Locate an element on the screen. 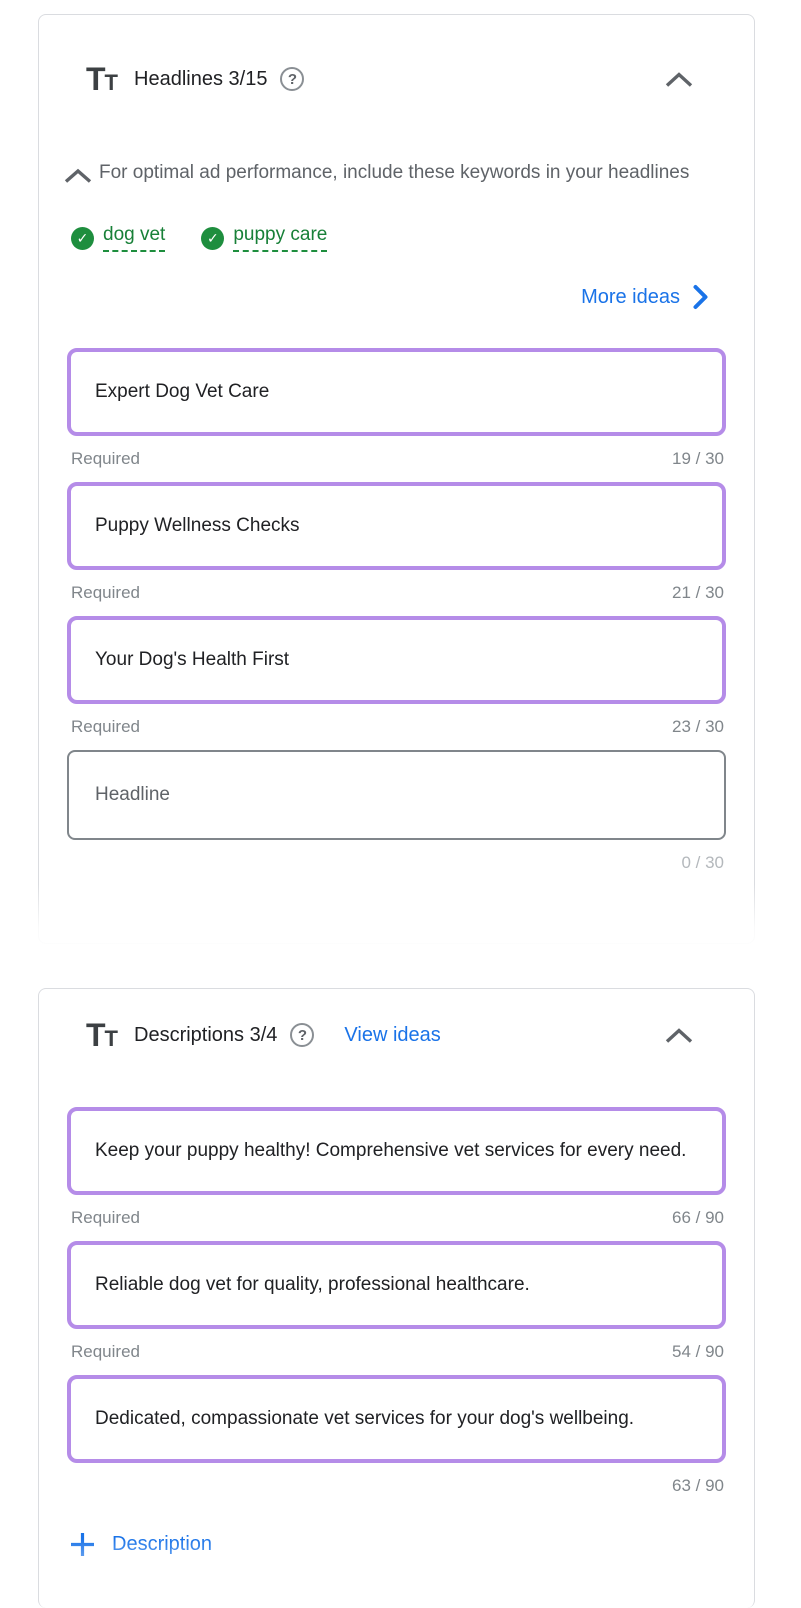 This screenshot has height=1608, width=801. add-description-label: Description is located at coordinates (162, 1544).